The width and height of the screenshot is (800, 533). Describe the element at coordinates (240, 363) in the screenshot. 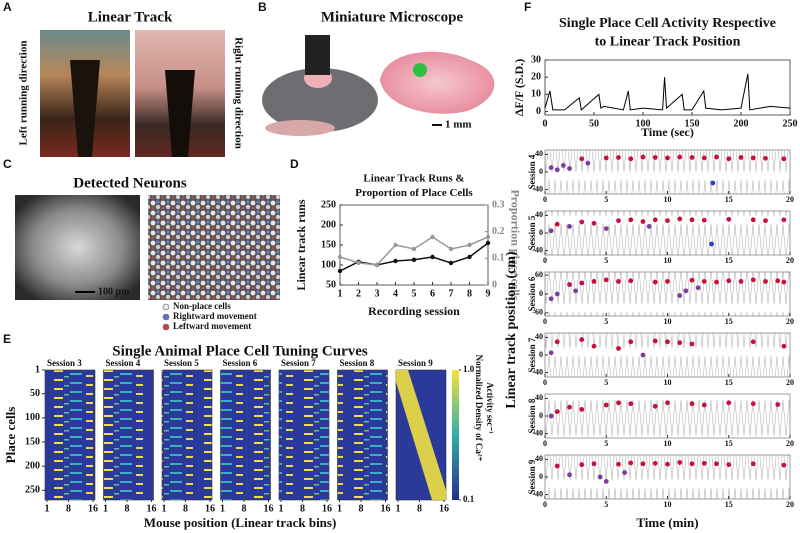

I see `session-label: Session 6` at that location.